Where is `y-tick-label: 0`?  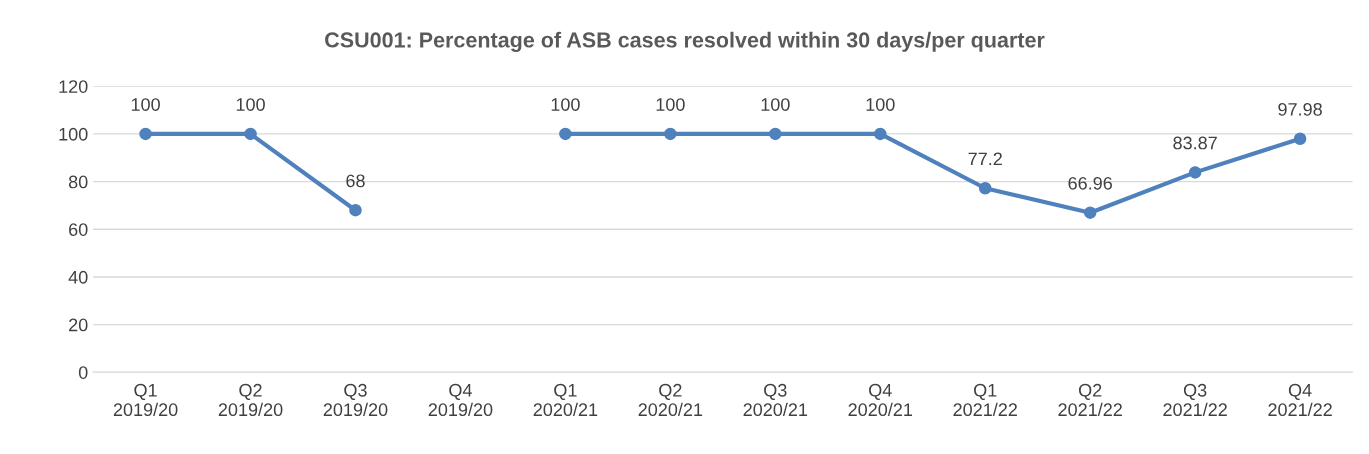 y-tick-label: 0 is located at coordinates (83, 372).